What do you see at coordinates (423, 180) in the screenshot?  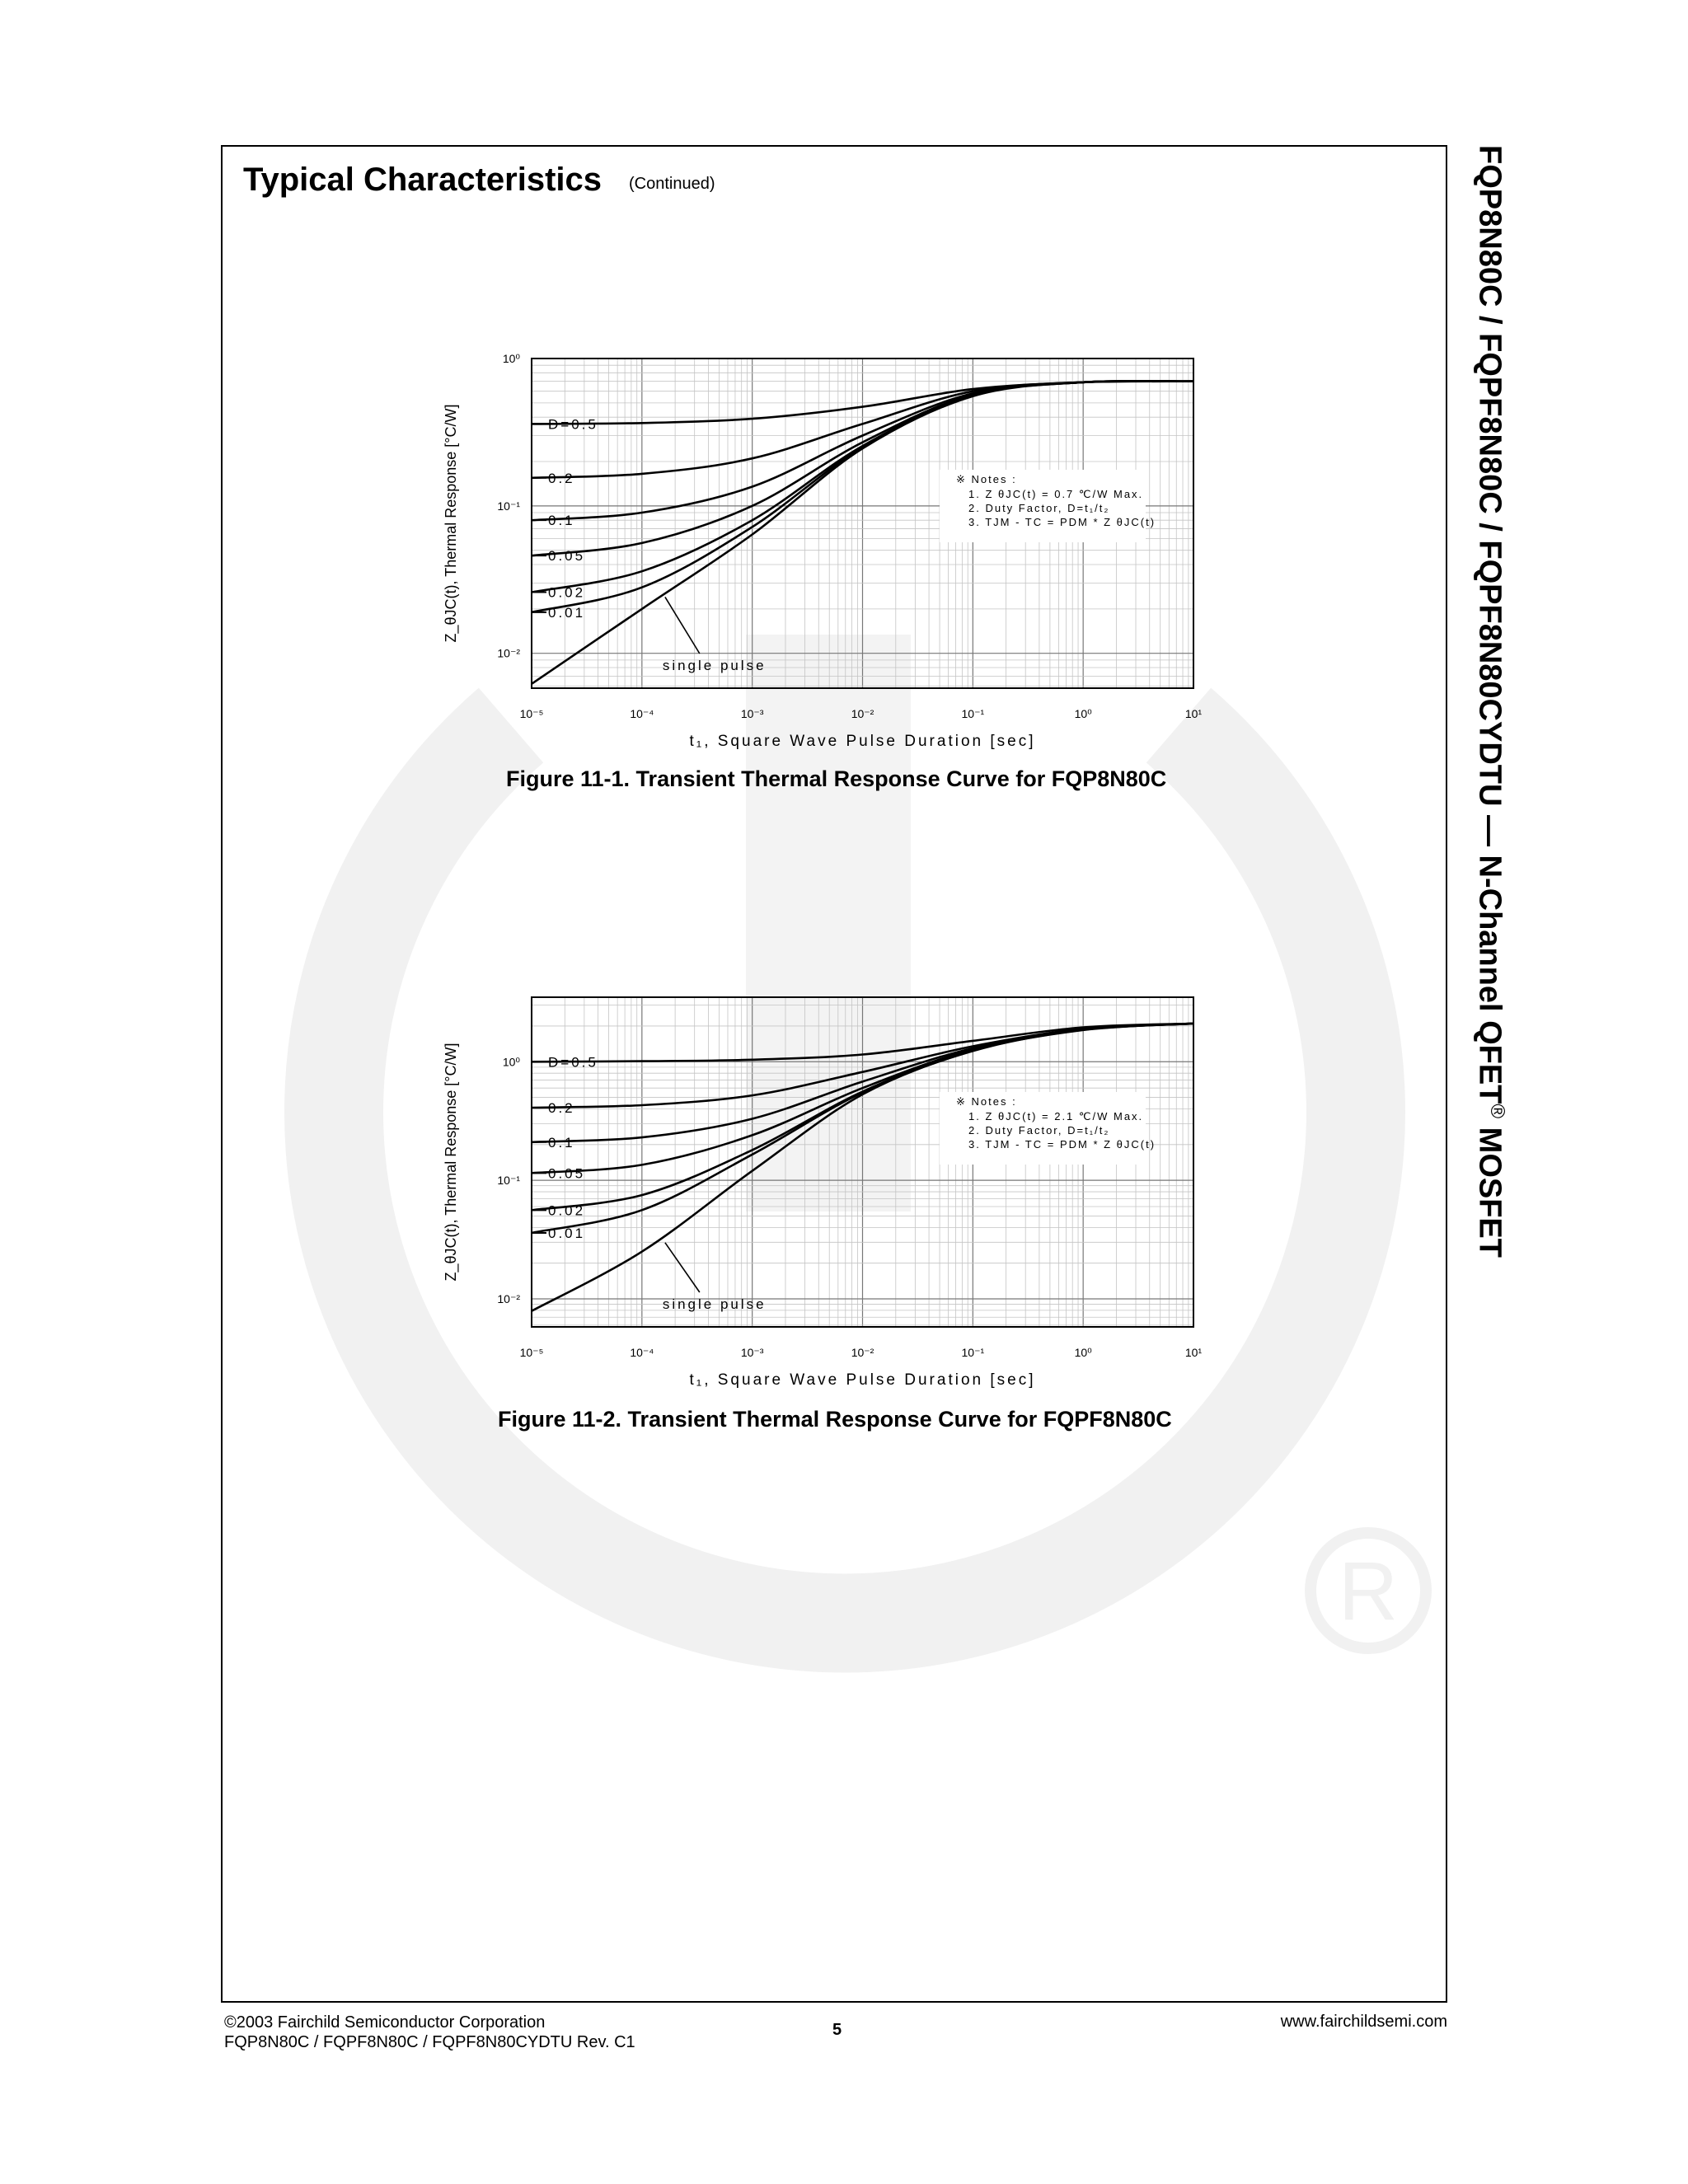 I see `section-title: Typical Characteristics` at bounding box center [423, 180].